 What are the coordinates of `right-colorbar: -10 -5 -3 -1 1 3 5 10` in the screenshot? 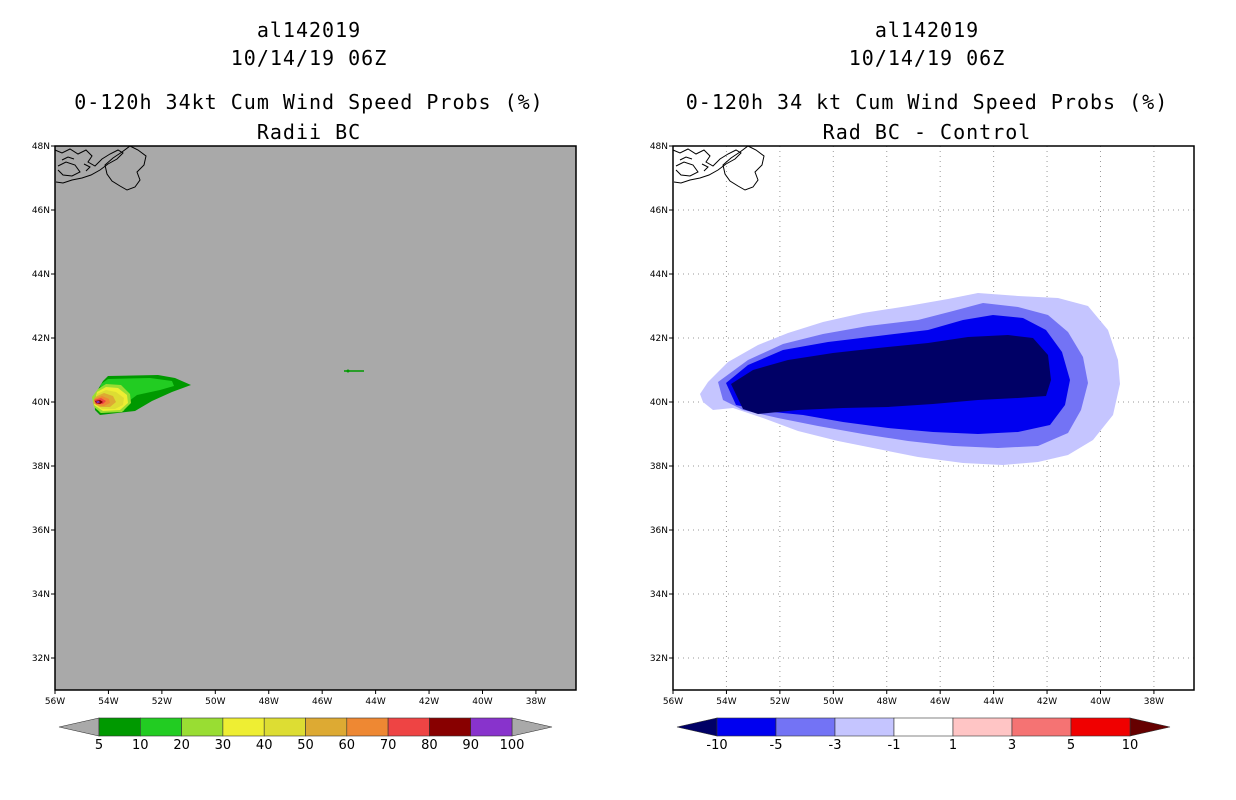 It's located at (923, 735).